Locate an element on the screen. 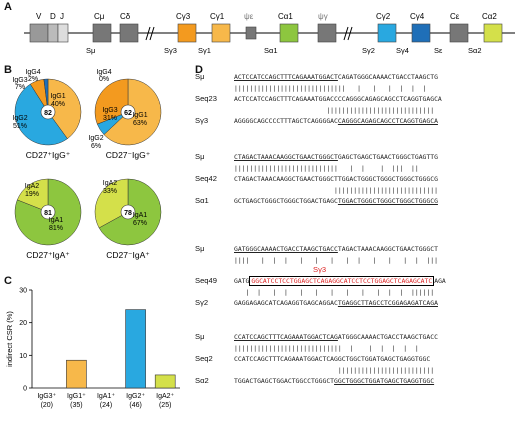 The image size is (520, 423). pie-count: 78 is located at coordinates (128, 213).